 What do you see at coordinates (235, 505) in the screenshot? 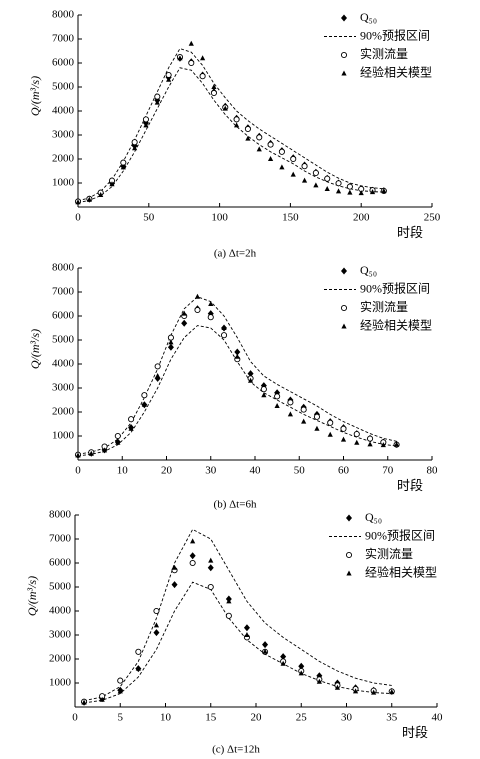
I see `caption: (b) Δt=6h` at bounding box center [235, 505].